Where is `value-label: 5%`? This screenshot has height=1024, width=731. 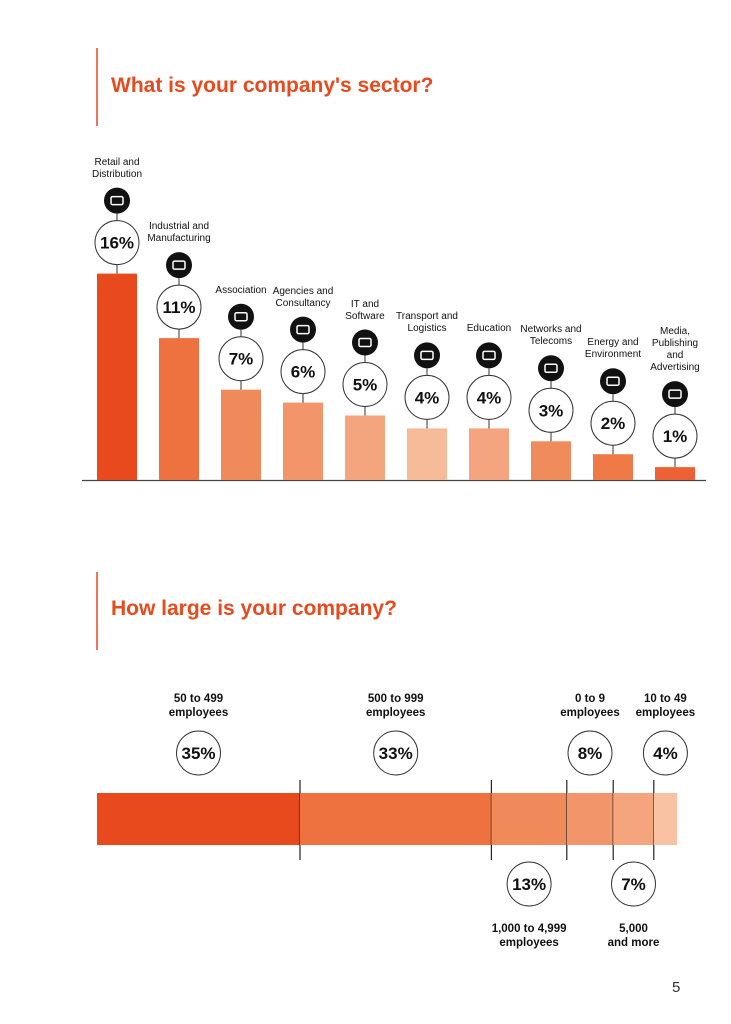 value-label: 5% is located at coordinates (365, 385).